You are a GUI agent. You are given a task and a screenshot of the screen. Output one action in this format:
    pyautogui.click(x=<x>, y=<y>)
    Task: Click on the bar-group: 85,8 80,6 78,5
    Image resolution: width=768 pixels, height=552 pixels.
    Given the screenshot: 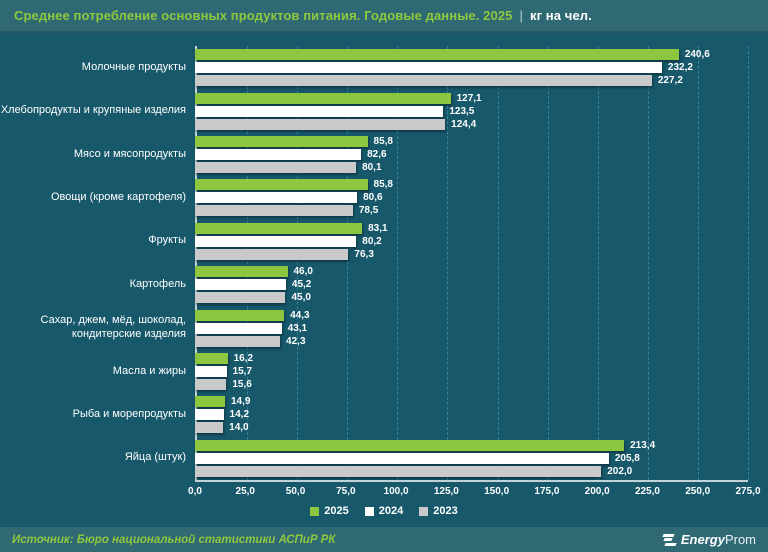 What is the action you would take?
    pyautogui.click(x=471, y=197)
    